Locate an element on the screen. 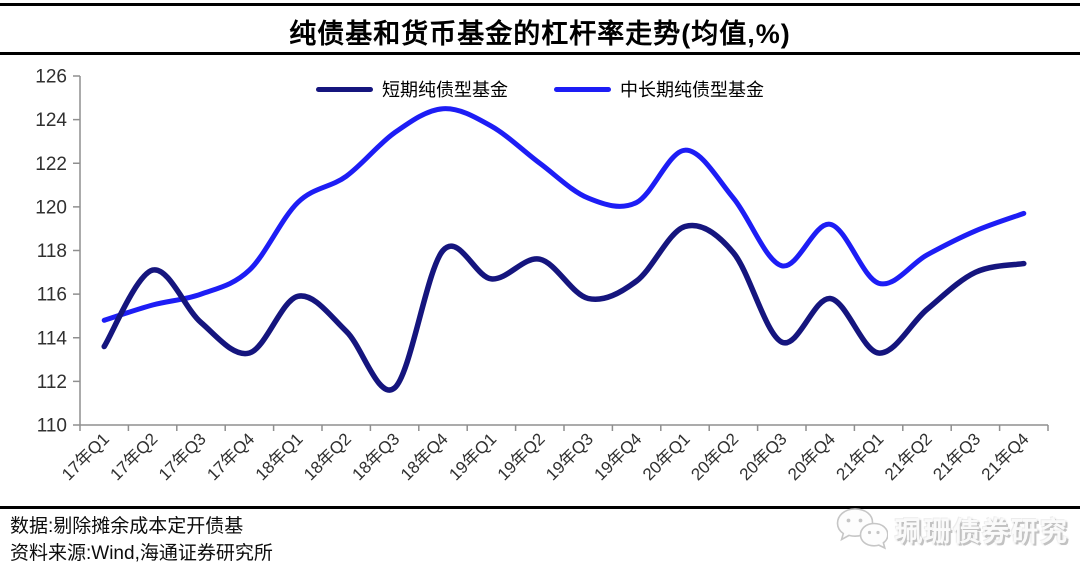 The image size is (1080, 574). y-axis-tick-label: 114 is located at coordinates (52, 338).